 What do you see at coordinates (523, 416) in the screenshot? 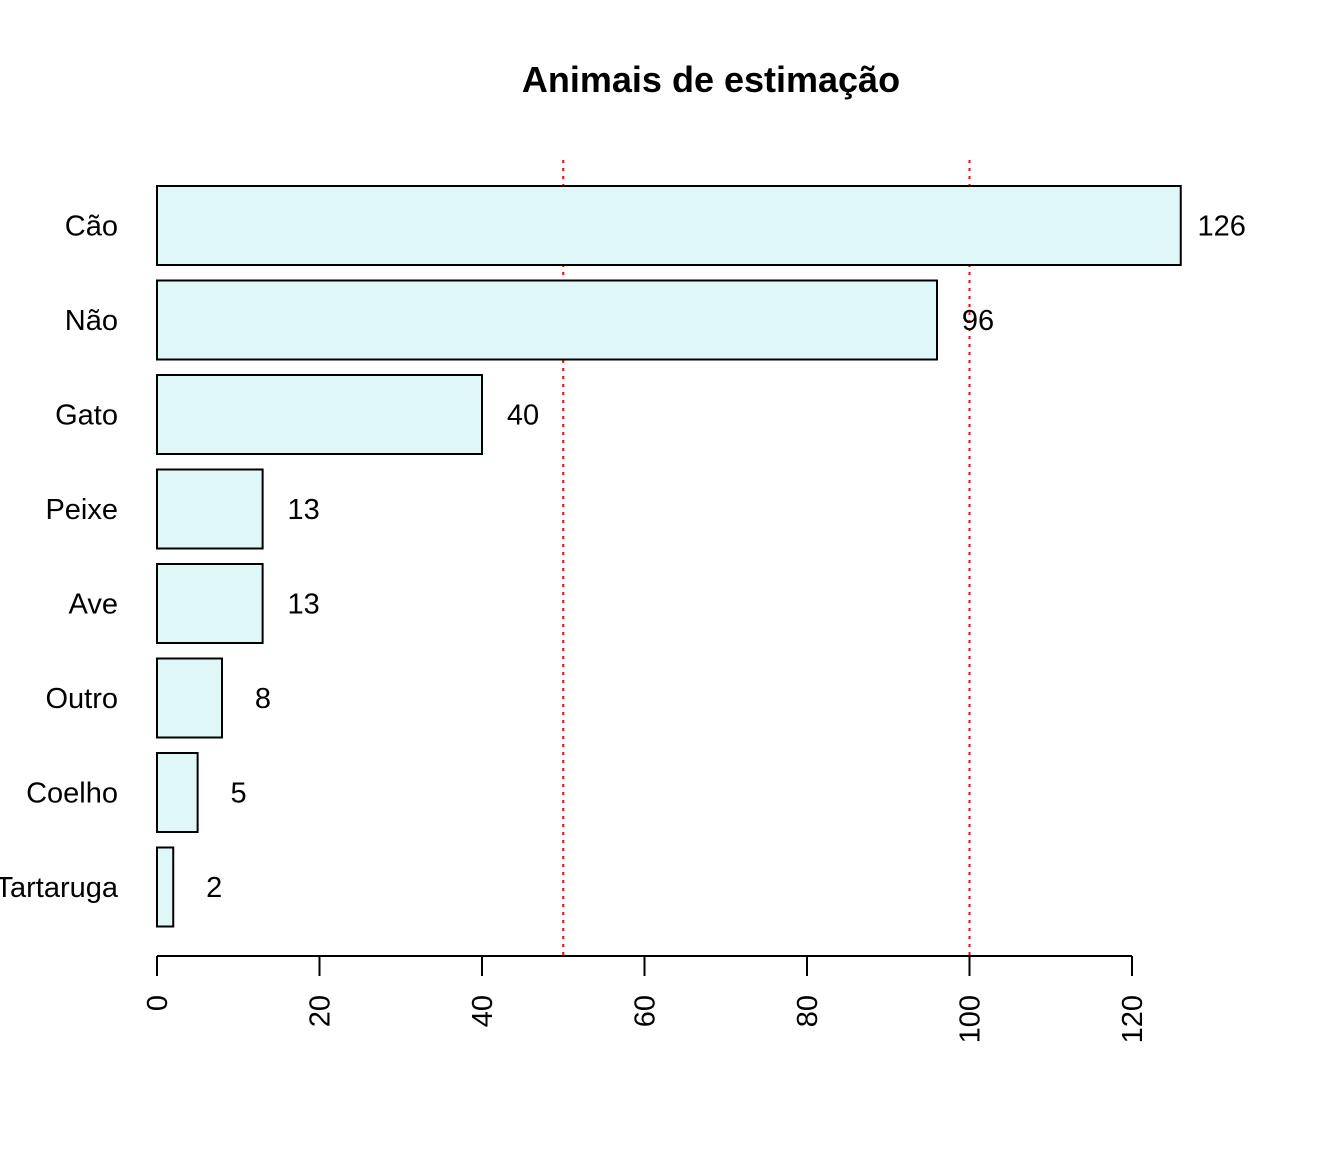
I see `data-label: 40` at bounding box center [523, 416].